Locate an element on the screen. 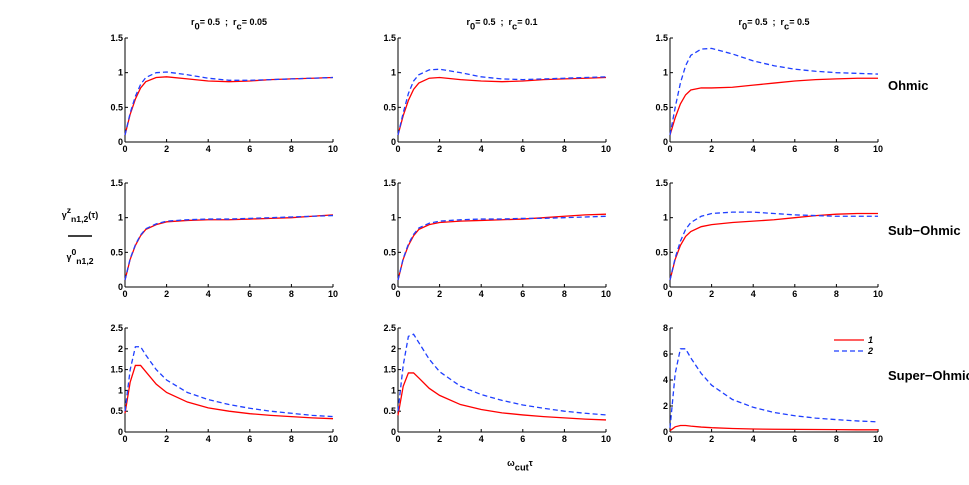 Image resolution: width=969 pixels, height=485 pixels. chart-title-part: = 0.5 ; r is located at coordinates (493, 22).